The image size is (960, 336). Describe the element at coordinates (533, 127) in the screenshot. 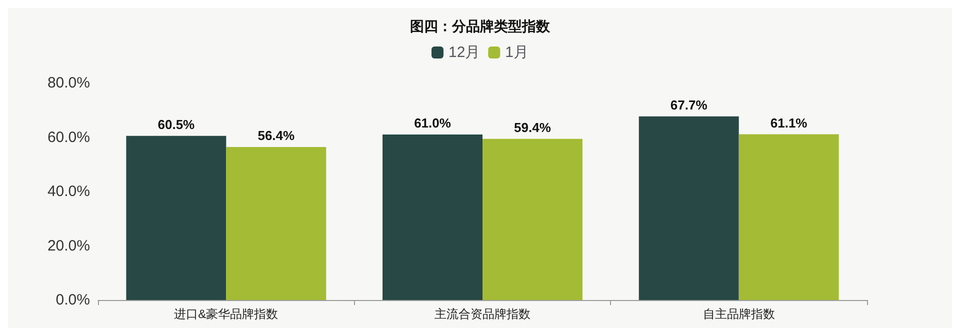

I see `data-label: 59.4%` at that location.